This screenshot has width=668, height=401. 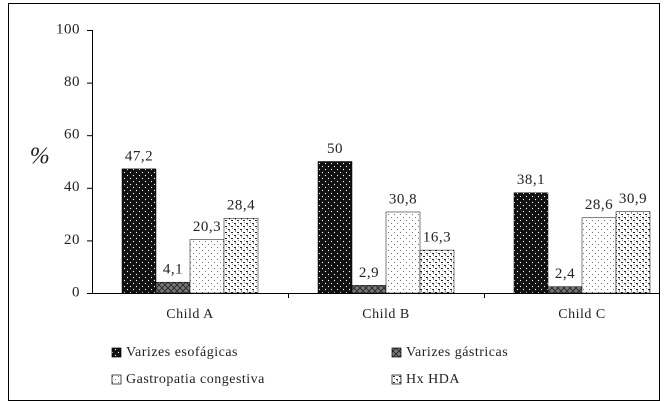 I want to click on y-tick-label: 100, so click(x=68, y=29).